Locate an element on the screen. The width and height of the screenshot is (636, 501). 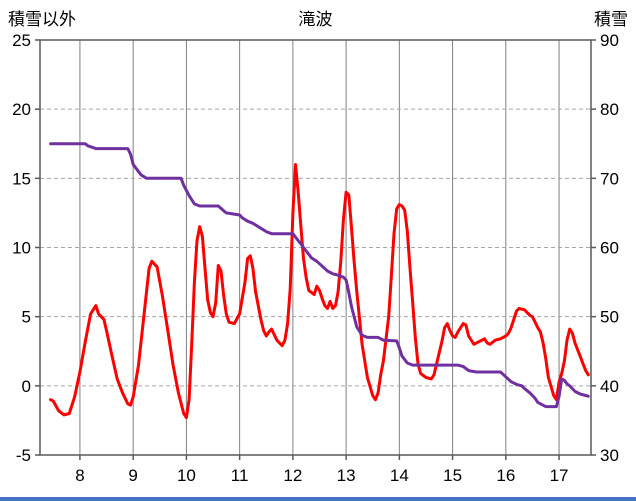
x-tick-label: 11 is located at coordinates (240, 475).